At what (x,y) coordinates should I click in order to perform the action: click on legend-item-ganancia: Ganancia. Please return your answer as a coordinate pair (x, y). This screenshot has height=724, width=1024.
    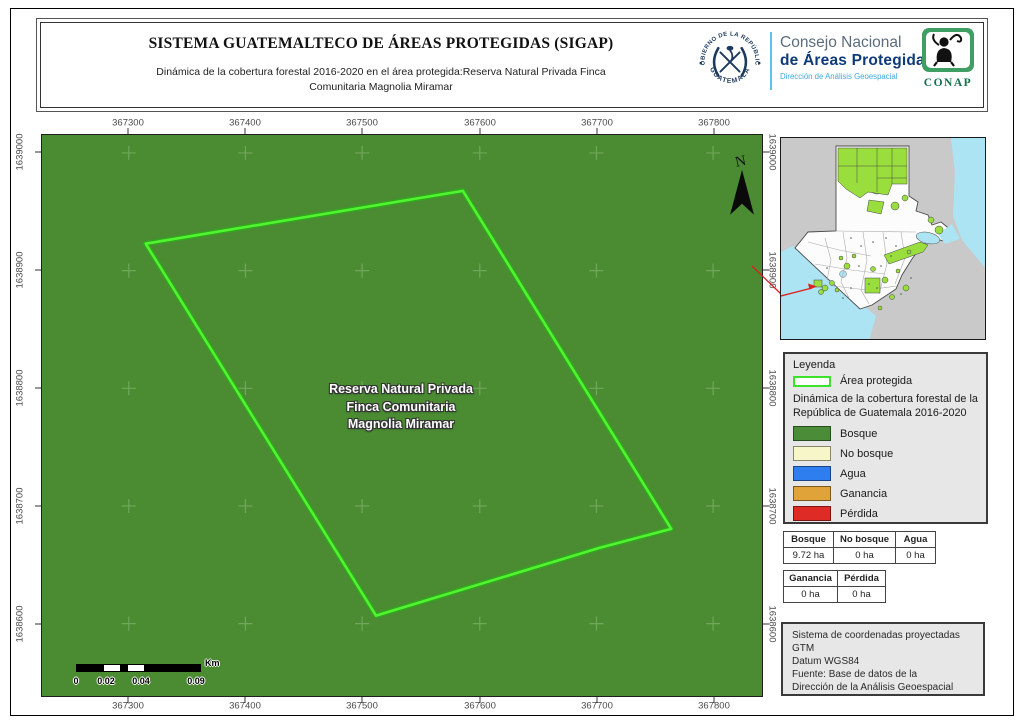
    Looking at the image, I should click on (885, 494).